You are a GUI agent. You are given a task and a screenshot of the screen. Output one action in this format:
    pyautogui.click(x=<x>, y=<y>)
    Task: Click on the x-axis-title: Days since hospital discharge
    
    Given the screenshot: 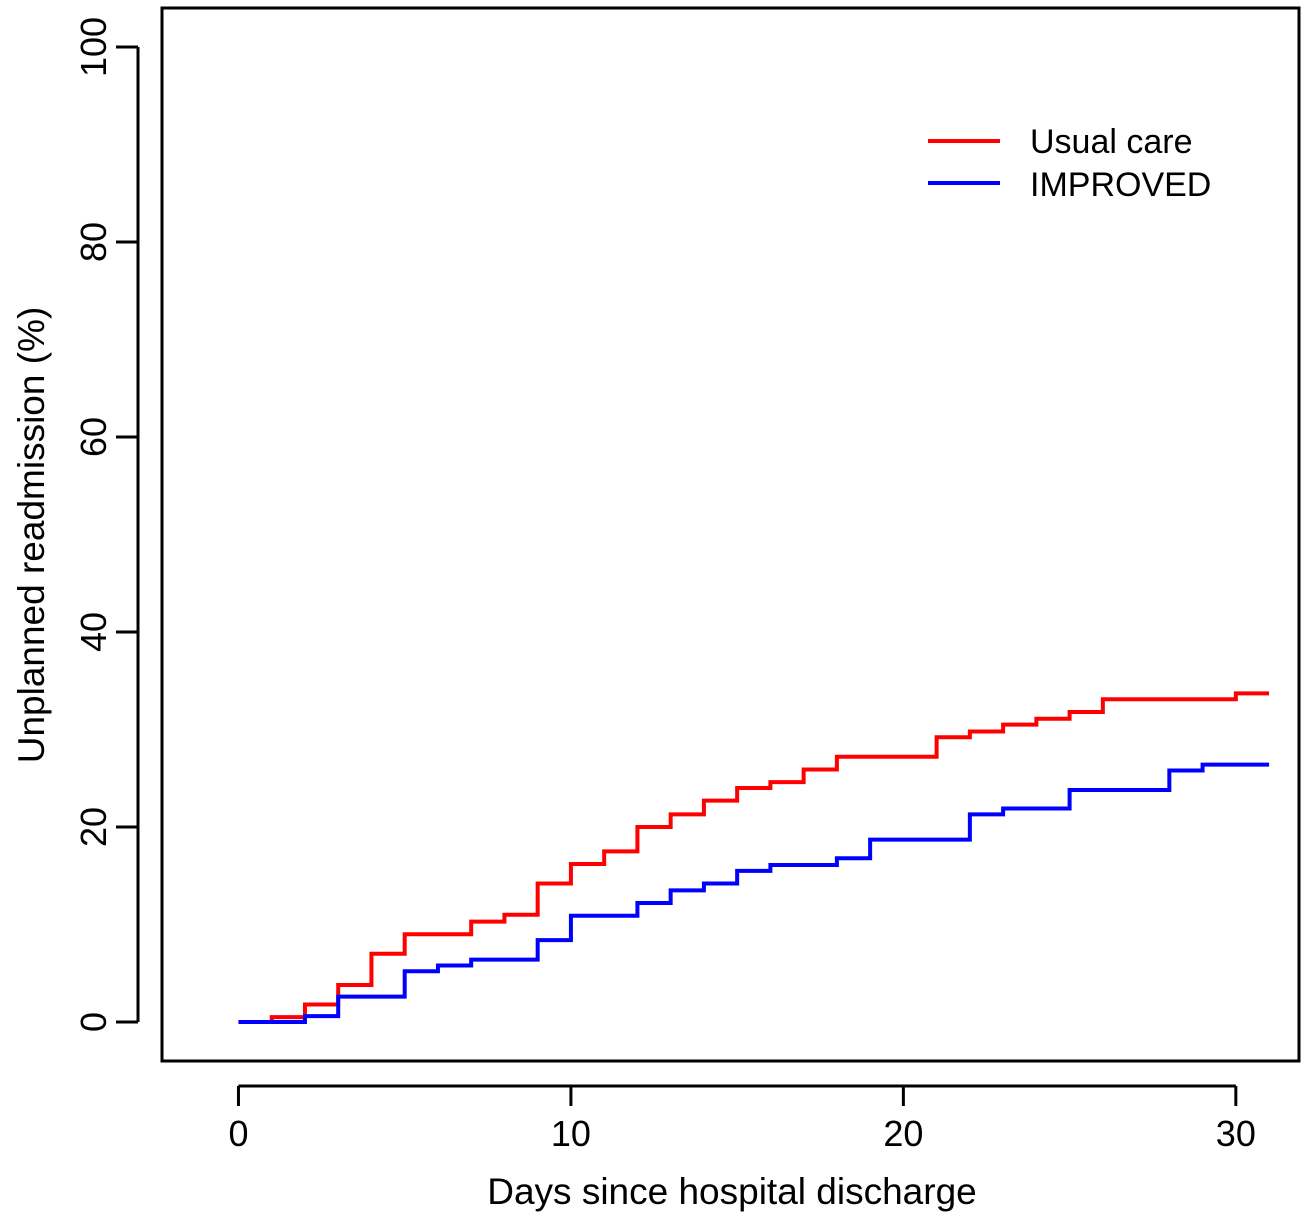 What is the action you would take?
    pyautogui.click(x=731, y=1191)
    